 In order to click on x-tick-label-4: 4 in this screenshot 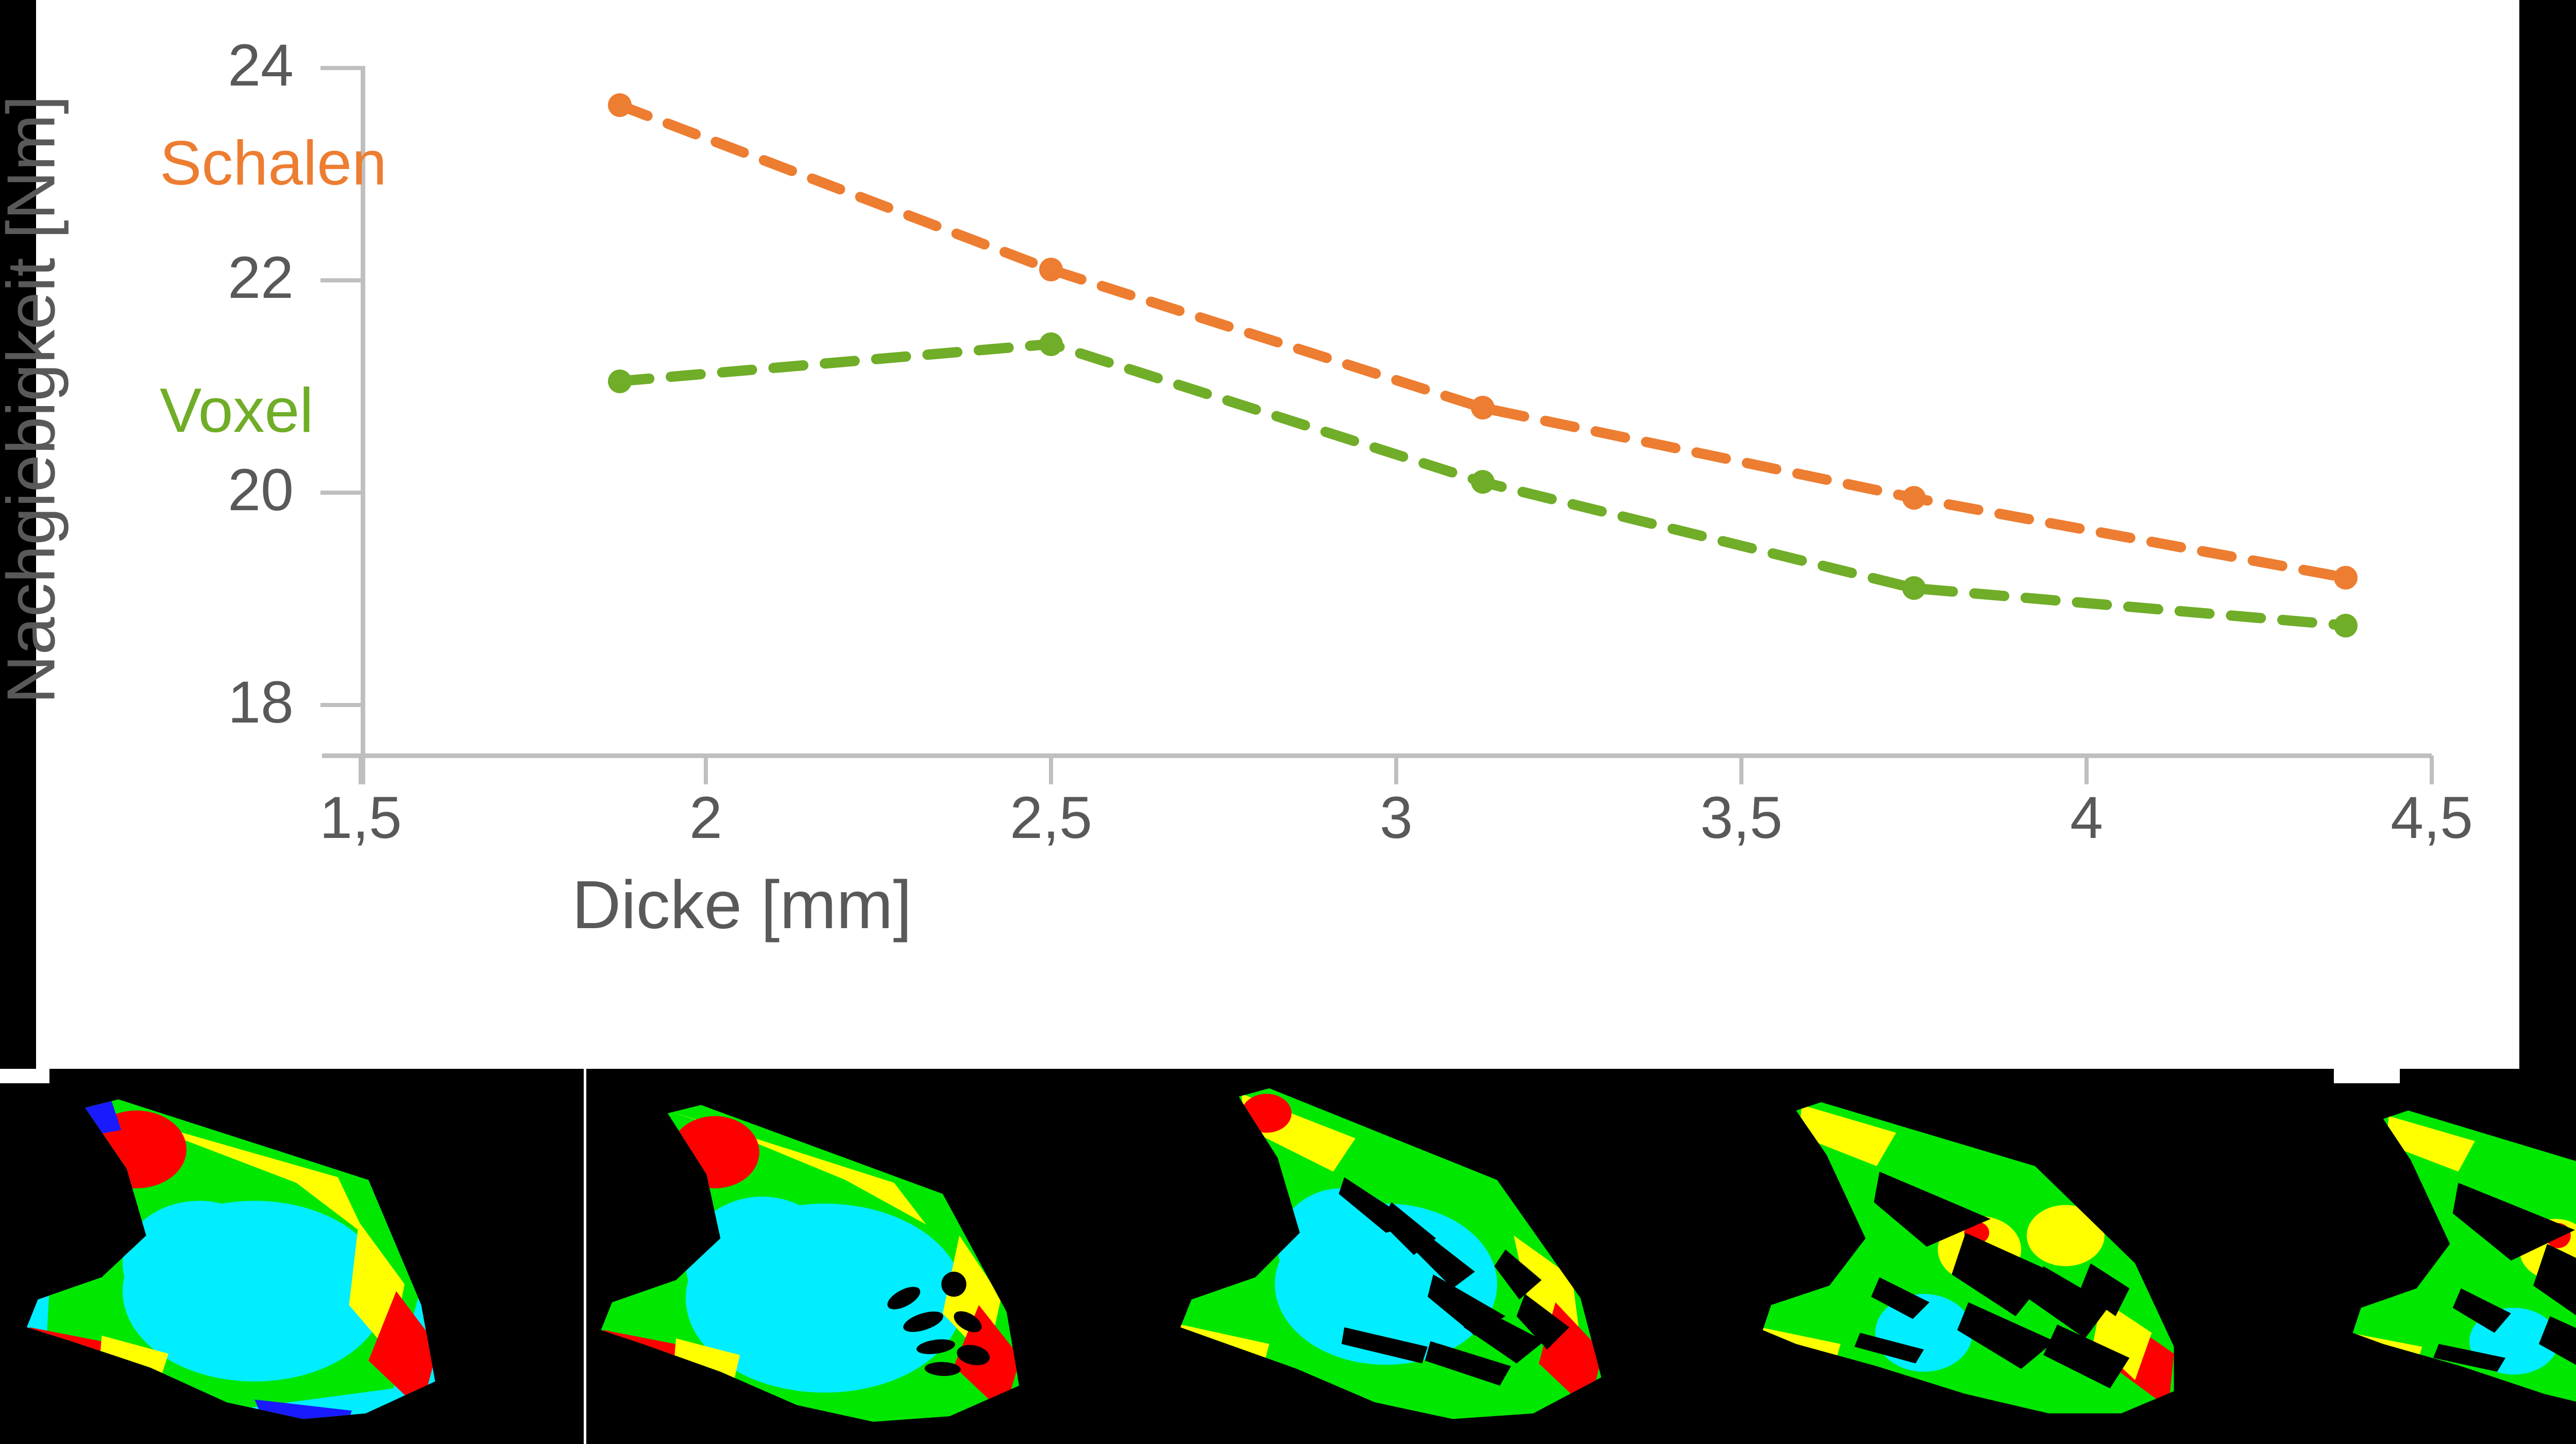, I will do `click(2086, 818)`.